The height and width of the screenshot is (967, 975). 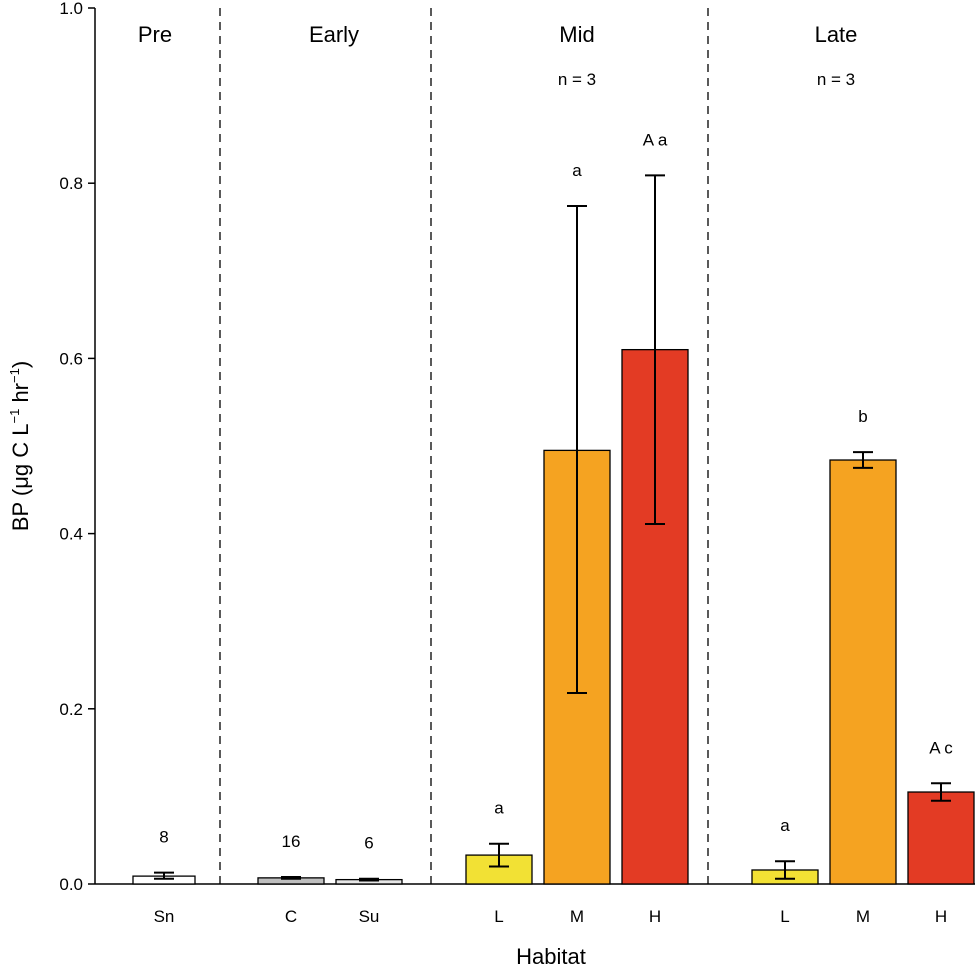 What do you see at coordinates (71, 709) in the screenshot?
I see `y-tick-label: 0.2` at bounding box center [71, 709].